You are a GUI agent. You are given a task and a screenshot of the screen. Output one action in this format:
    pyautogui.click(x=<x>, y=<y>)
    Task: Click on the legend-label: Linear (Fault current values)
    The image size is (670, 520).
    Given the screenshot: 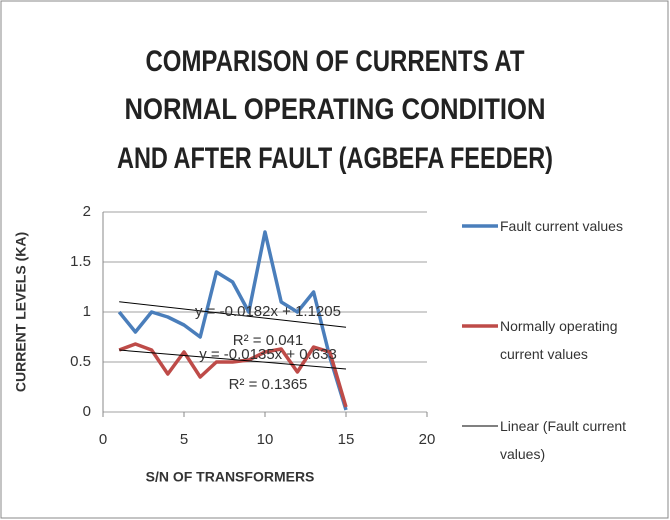 What is the action you would take?
    pyautogui.click(x=563, y=440)
    